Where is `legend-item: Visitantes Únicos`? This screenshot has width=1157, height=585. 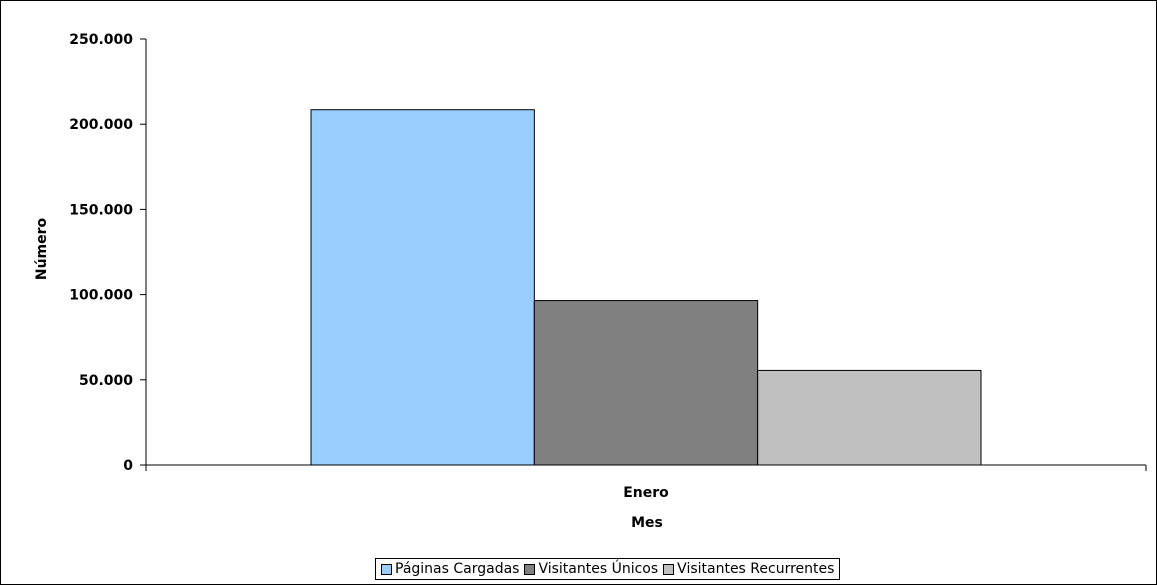 legend-item: Visitantes Únicos is located at coordinates (591, 569).